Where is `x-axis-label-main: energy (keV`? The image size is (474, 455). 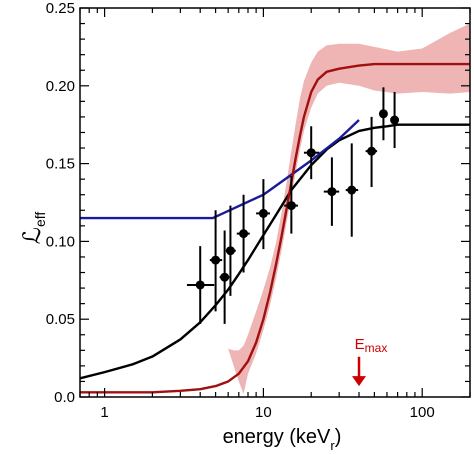 x-axis-label-main: energy (keV is located at coordinates (277, 437).